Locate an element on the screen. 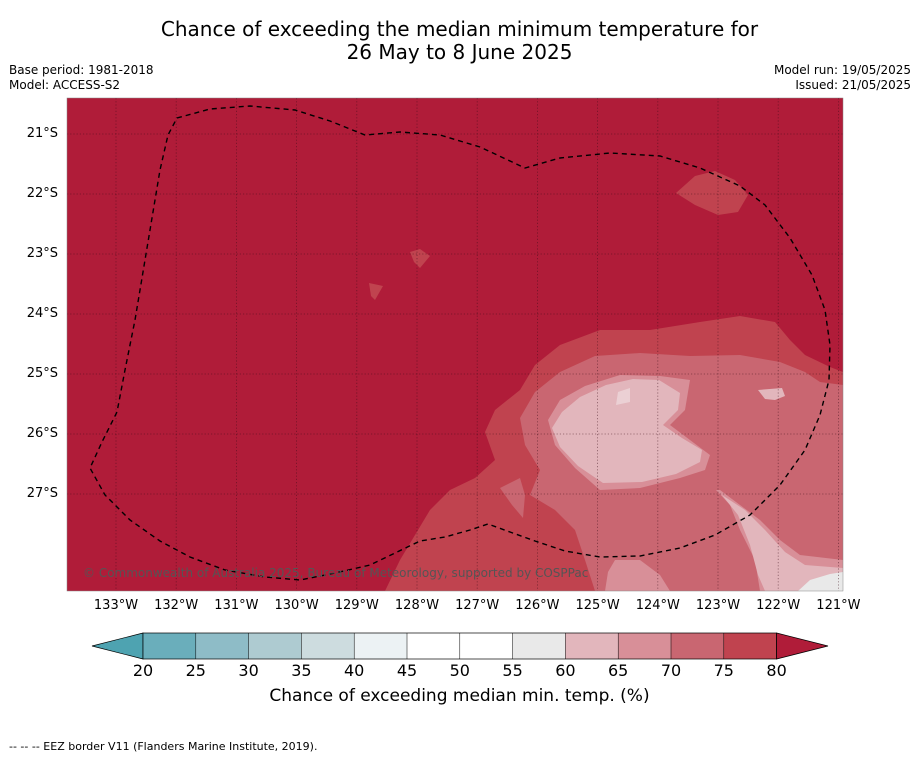 Image resolution: width=919 pixels, height=758 pixels. lon-label: 122°W is located at coordinates (778, 605).